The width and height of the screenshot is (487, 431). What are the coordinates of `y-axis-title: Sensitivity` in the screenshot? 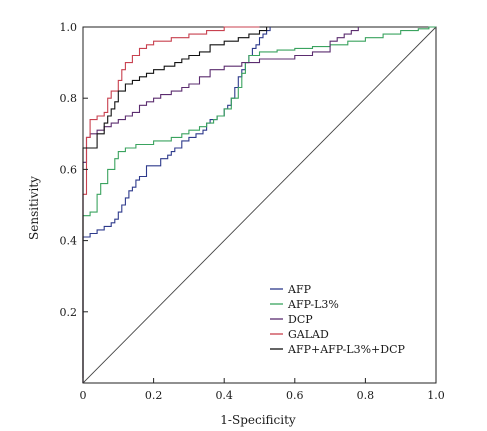 It's located at (34, 208).